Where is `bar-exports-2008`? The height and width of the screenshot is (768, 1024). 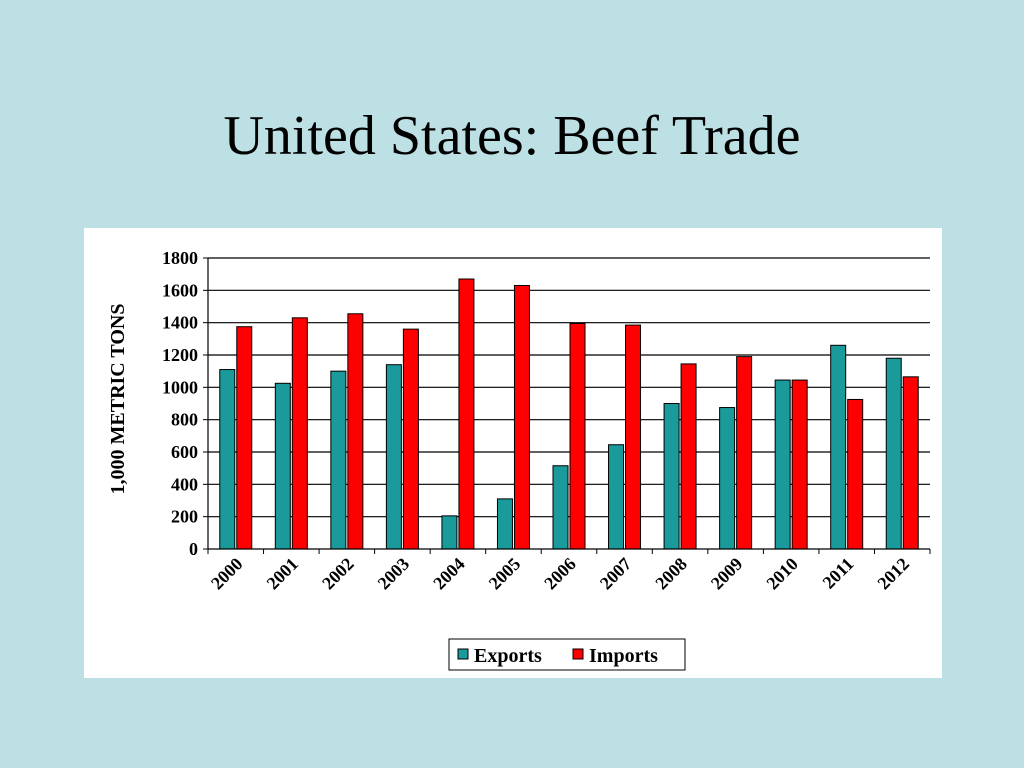
bar-exports-2008 is located at coordinates (671, 476).